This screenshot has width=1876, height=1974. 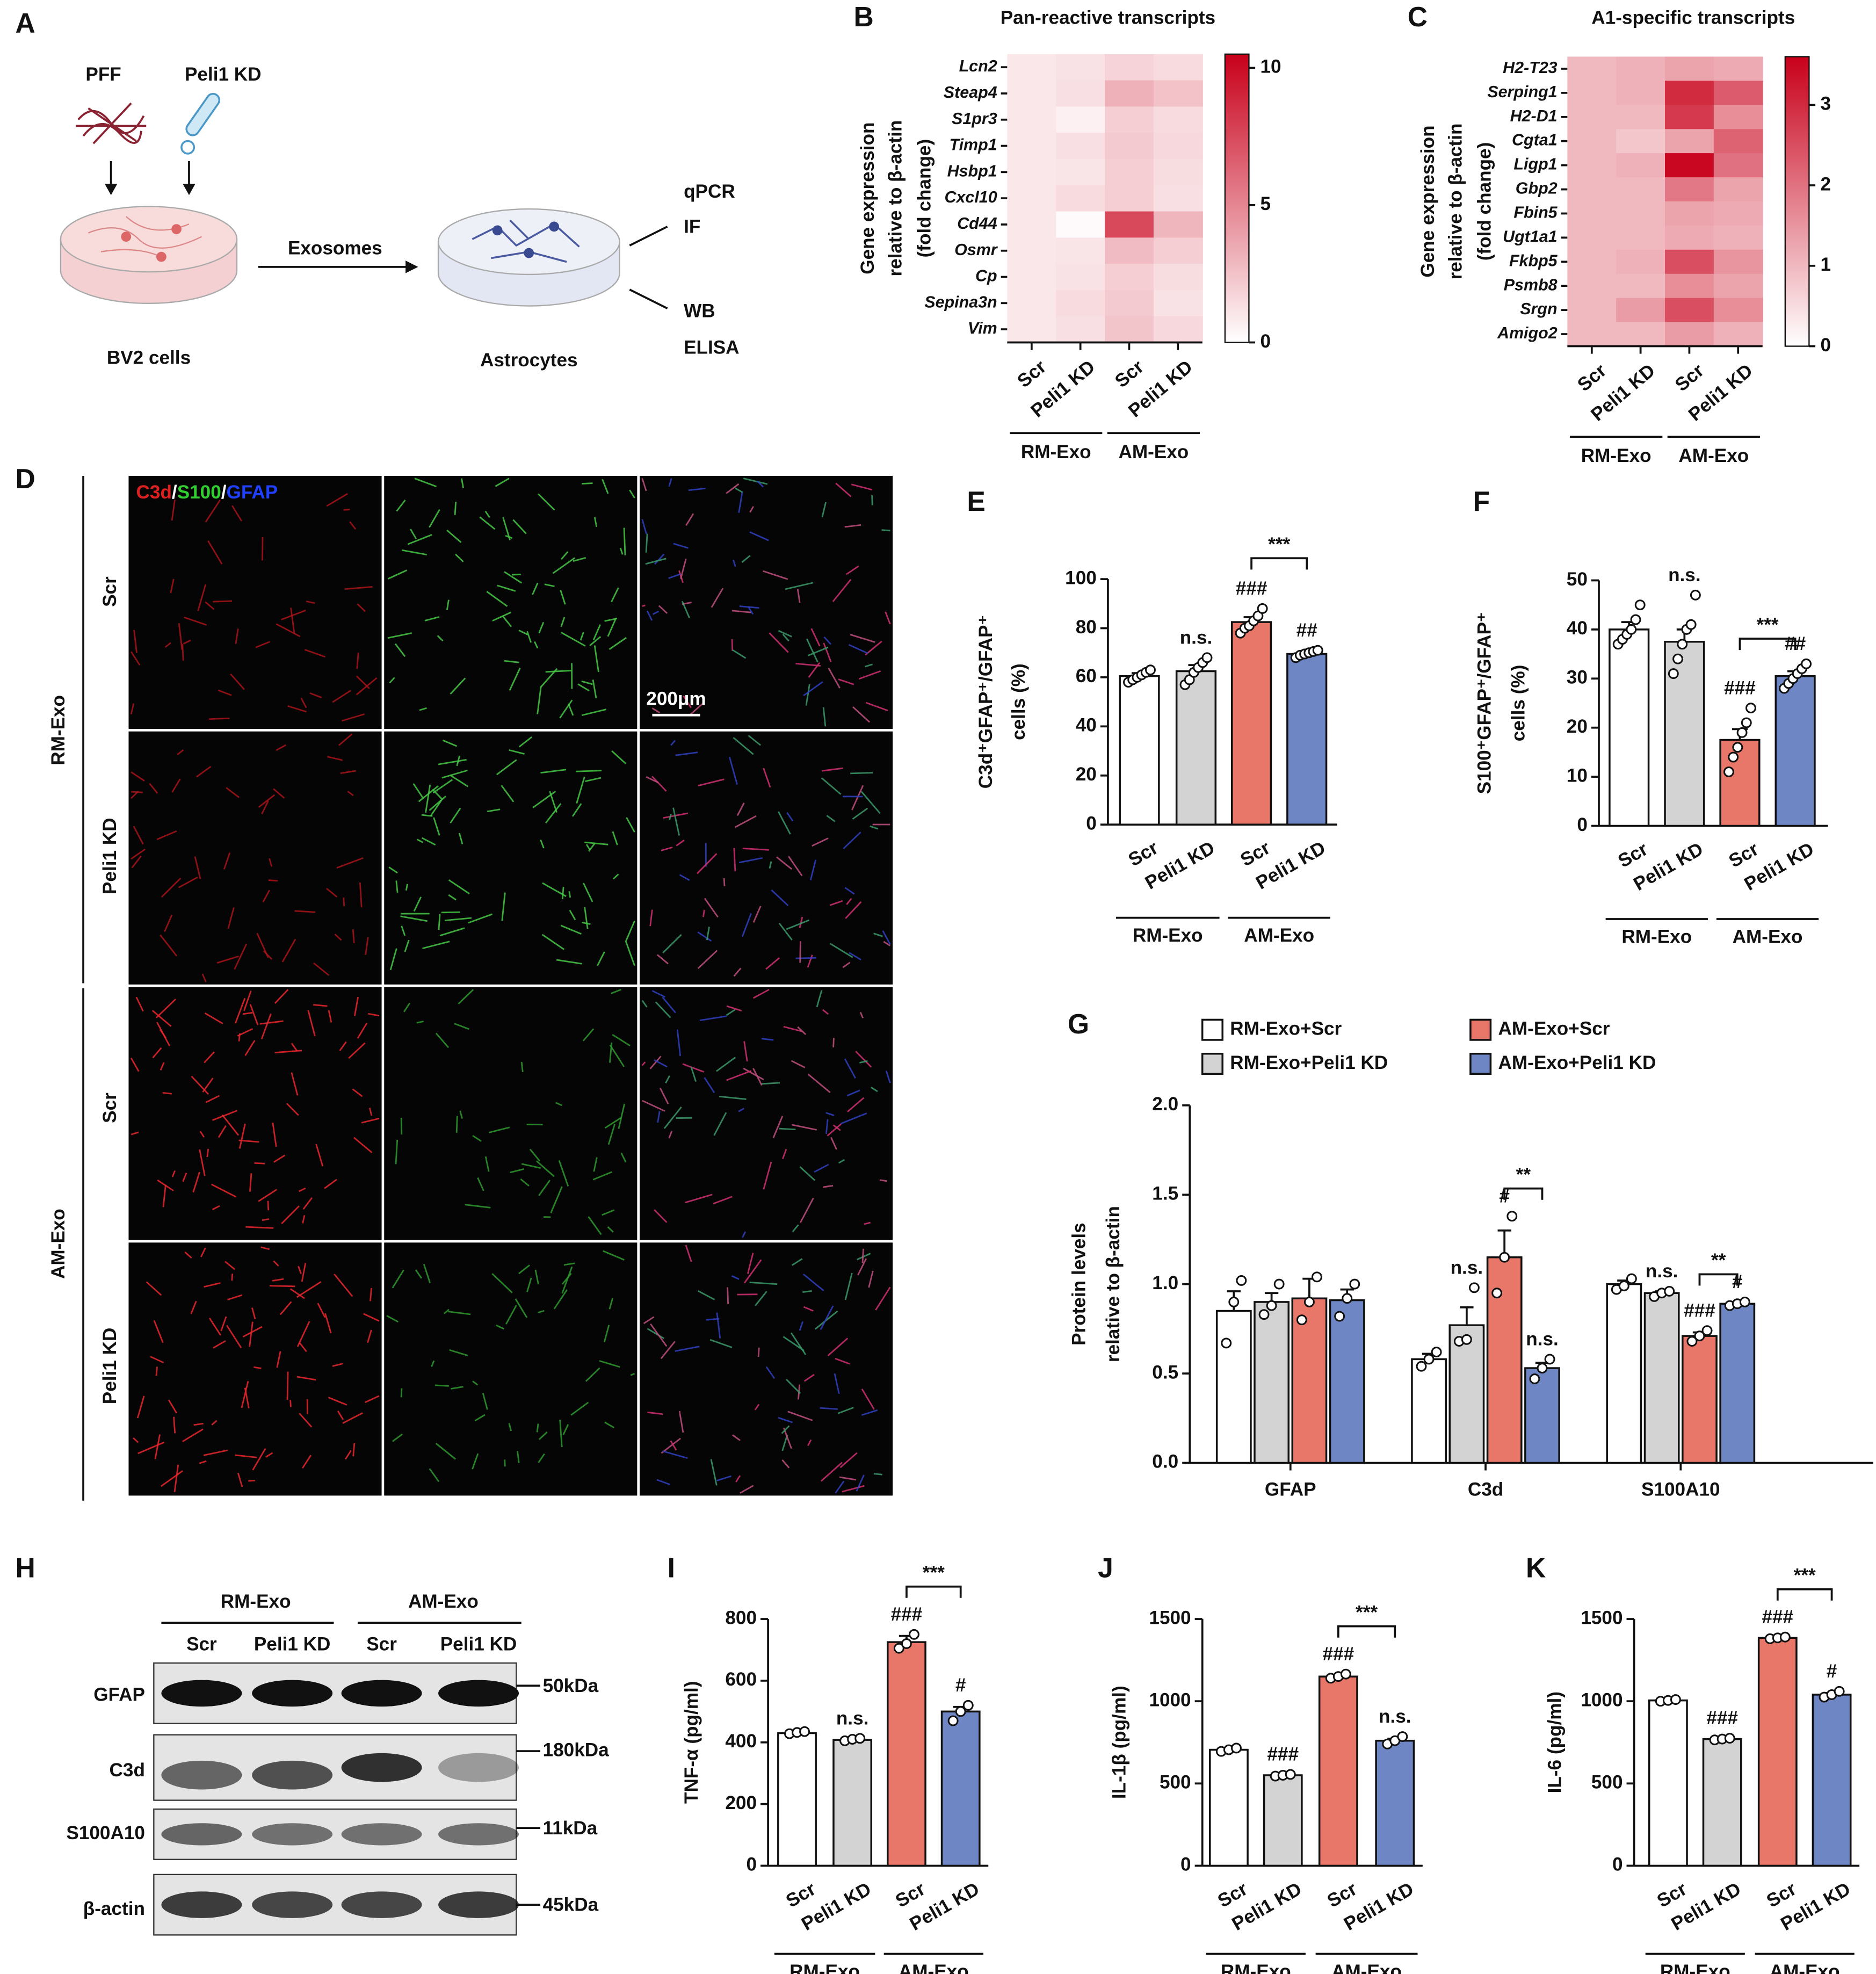 What do you see at coordinates (1700, 1399) in the screenshot?
I see `bar` at bounding box center [1700, 1399].